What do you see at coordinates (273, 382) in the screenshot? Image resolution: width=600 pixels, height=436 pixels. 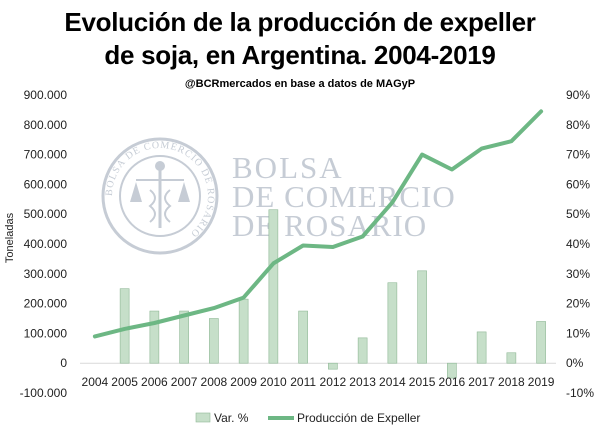 I see `x-tick-label: 2010` at bounding box center [273, 382].